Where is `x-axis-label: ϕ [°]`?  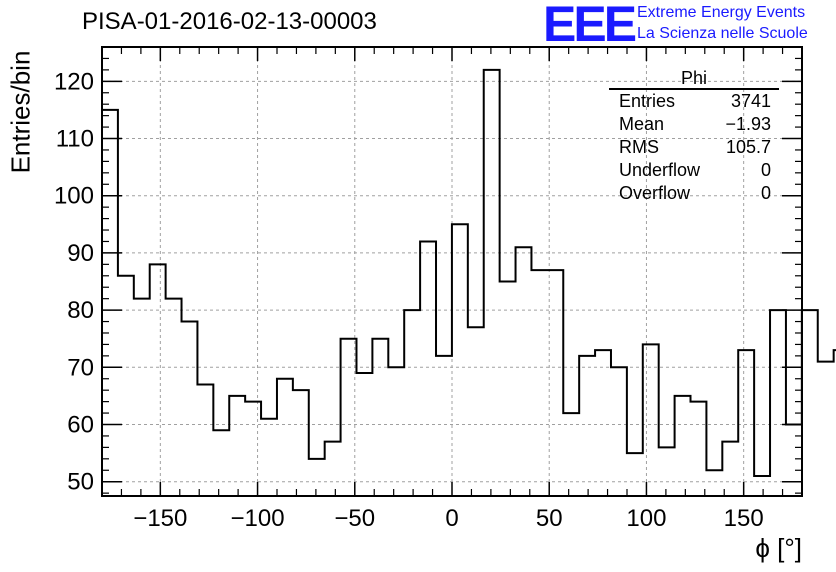 x-axis-label: ϕ [°] is located at coordinates (778, 548).